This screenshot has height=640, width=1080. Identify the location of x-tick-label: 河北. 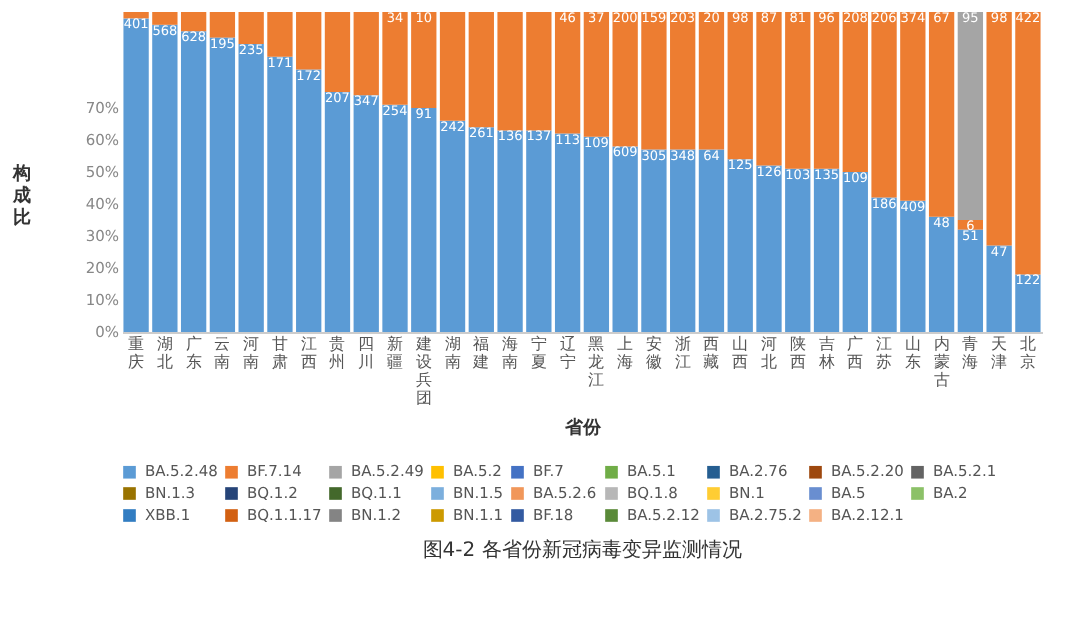
(768, 353).